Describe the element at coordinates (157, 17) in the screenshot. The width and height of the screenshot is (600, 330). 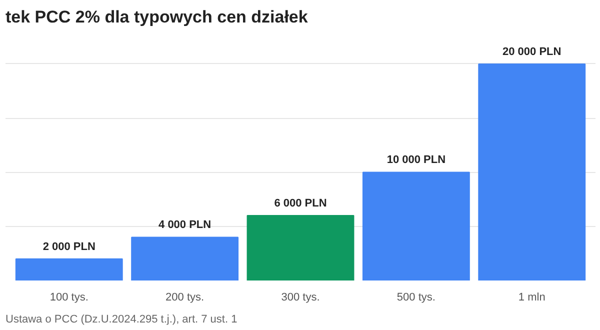
I see `chart-title: tek PCC 2% dla typowych cen działek` at that location.